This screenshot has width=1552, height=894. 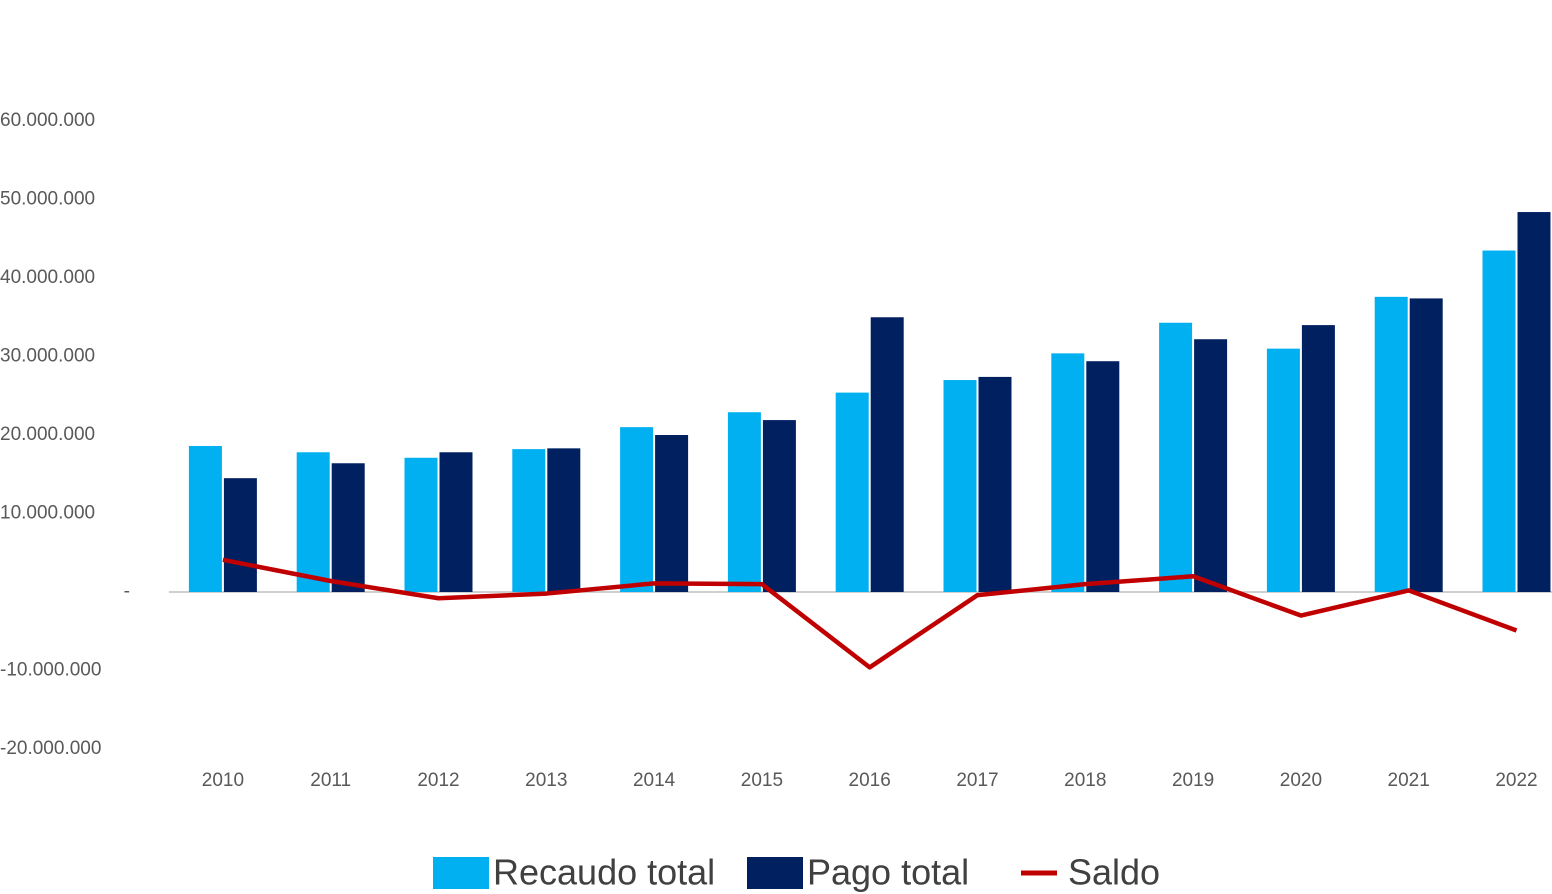 What do you see at coordinates (47, 120) in the screenshot?
I see `y-tick-label: 60.000.000` at bounding box center [47, 120].